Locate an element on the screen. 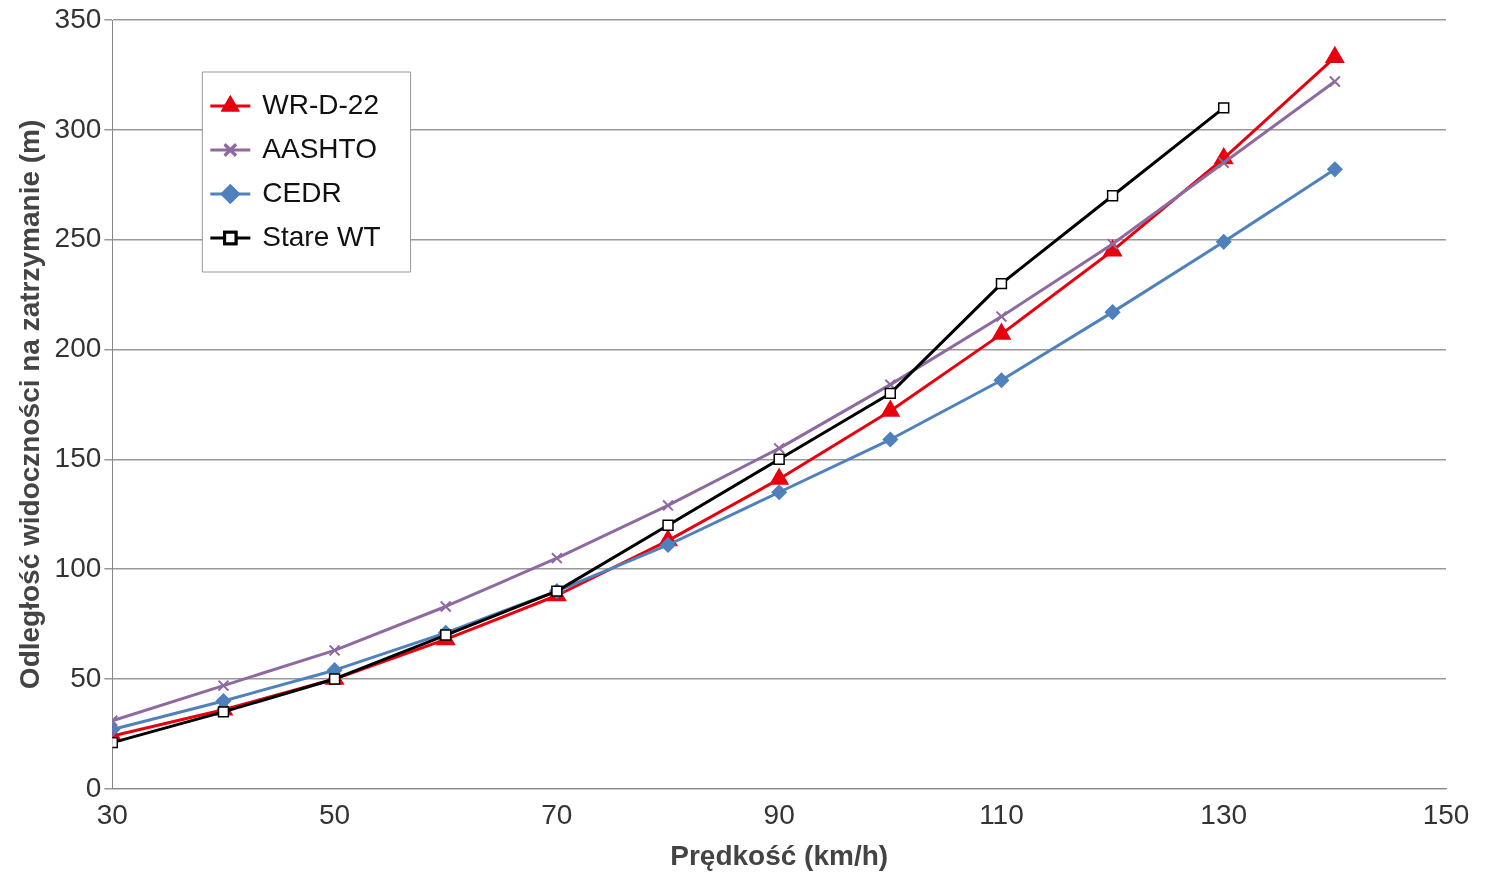  x-tick-label: 90 is located at coordinates (779, 815).